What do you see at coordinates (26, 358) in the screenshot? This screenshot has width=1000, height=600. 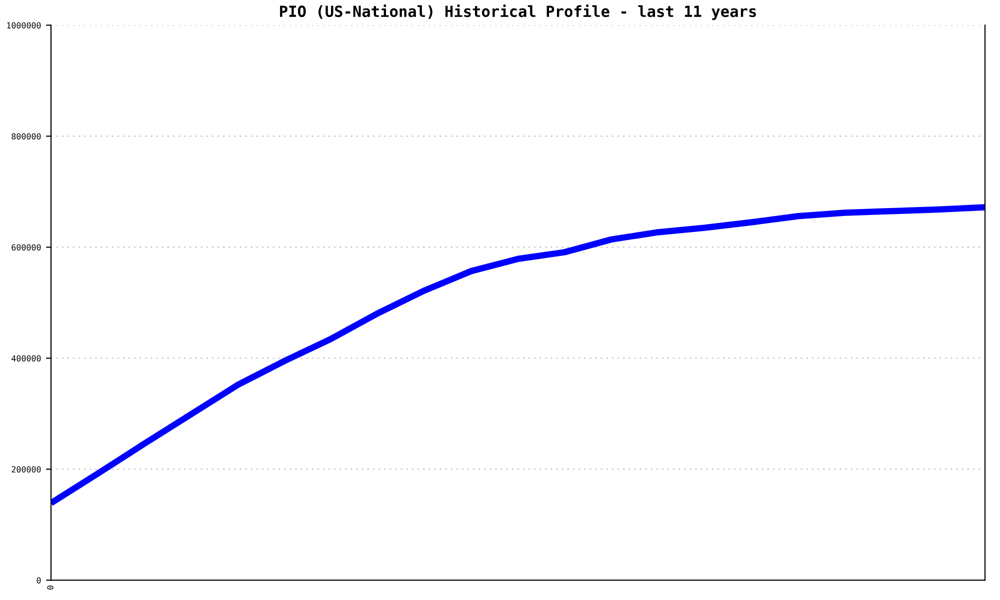 I see `y-tick-label: 400000` at bounding box center [26, 358].